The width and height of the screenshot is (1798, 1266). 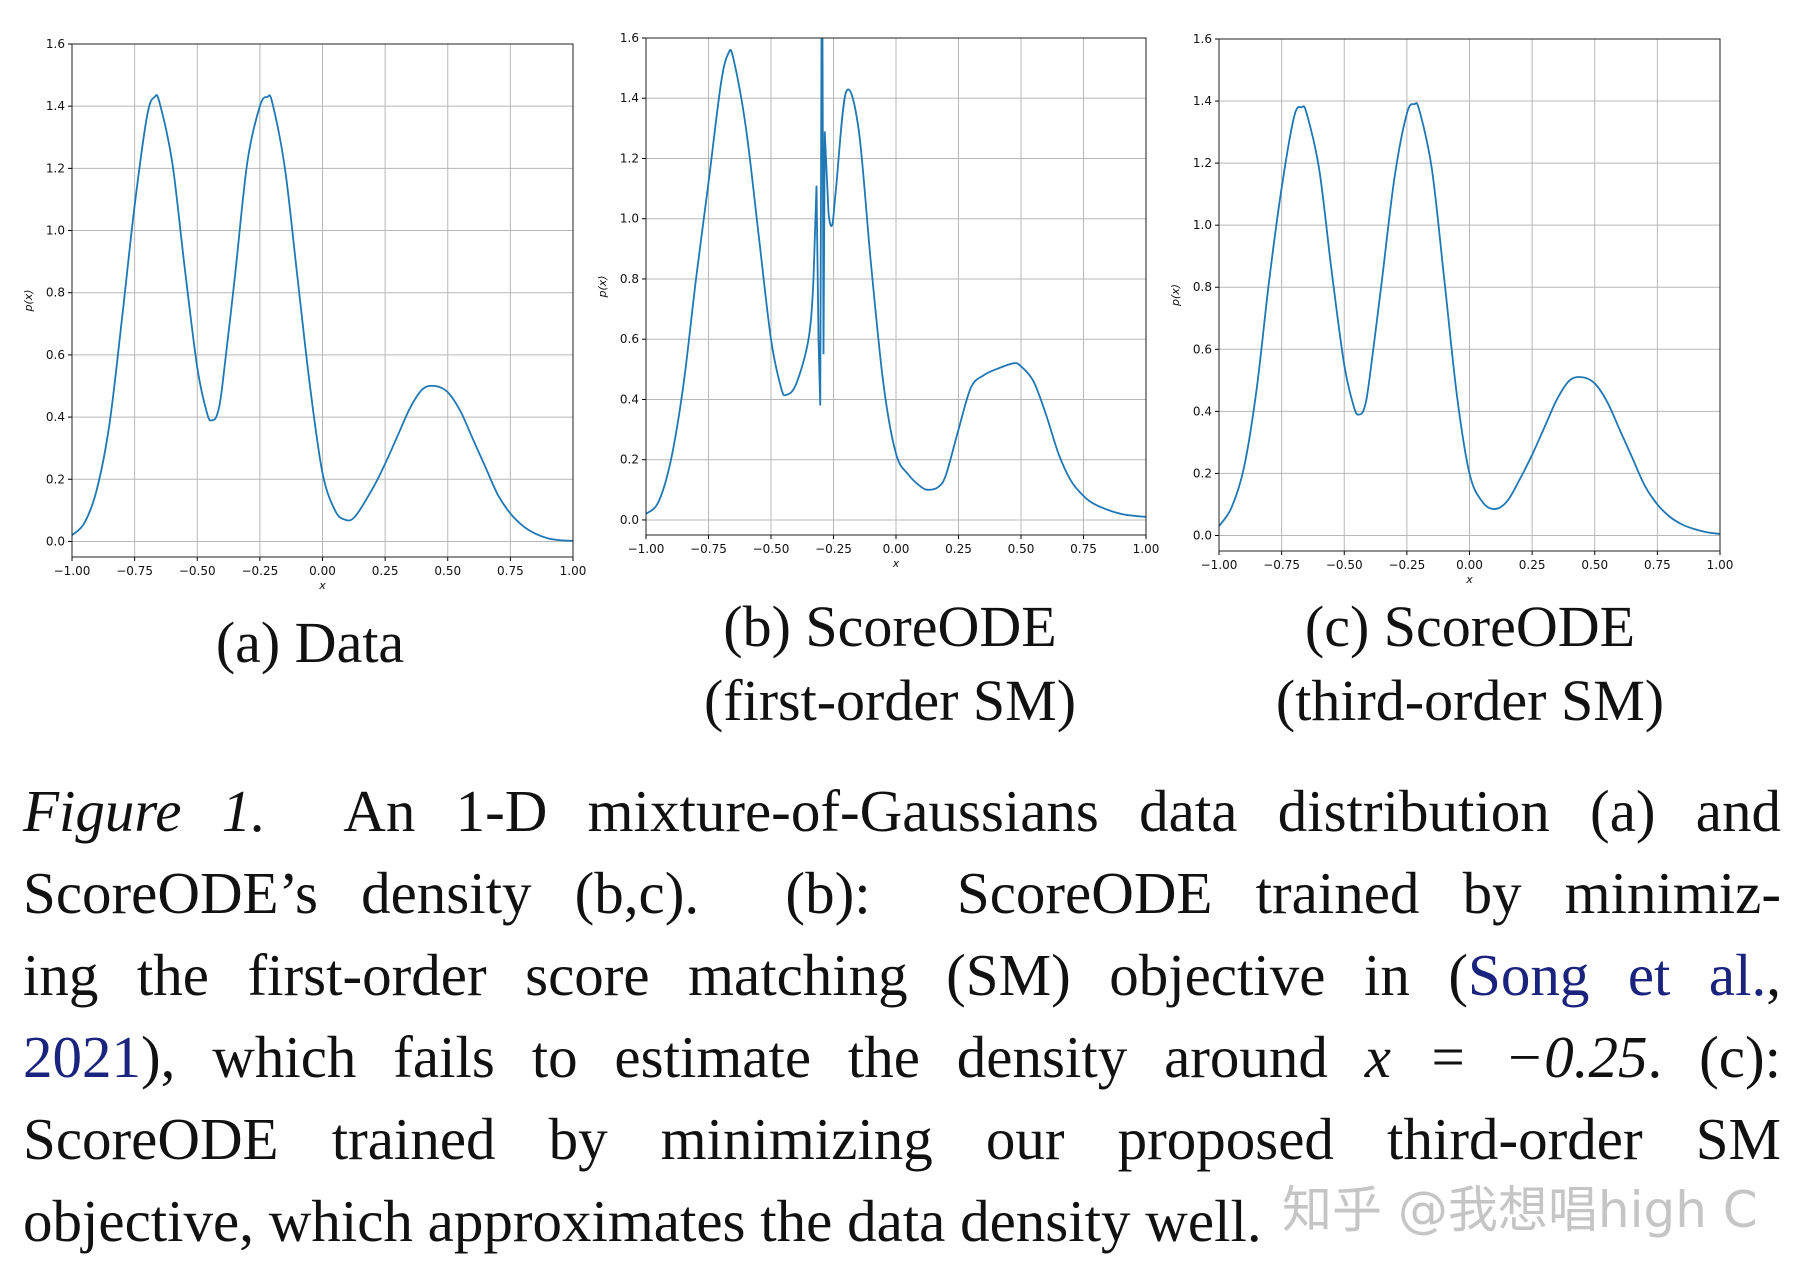 I want to click on math-expression: x = −0.25, so click(x=1506, y=1057).